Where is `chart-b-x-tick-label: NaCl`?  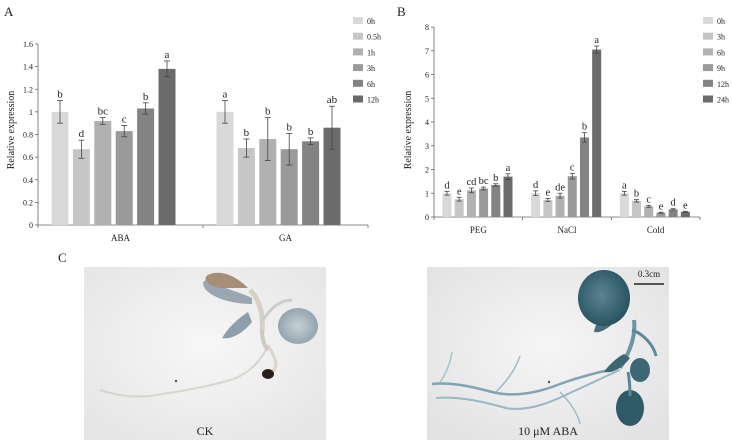 chart-b-x-tick-label: NaCl is located at coordinates (567, 230).